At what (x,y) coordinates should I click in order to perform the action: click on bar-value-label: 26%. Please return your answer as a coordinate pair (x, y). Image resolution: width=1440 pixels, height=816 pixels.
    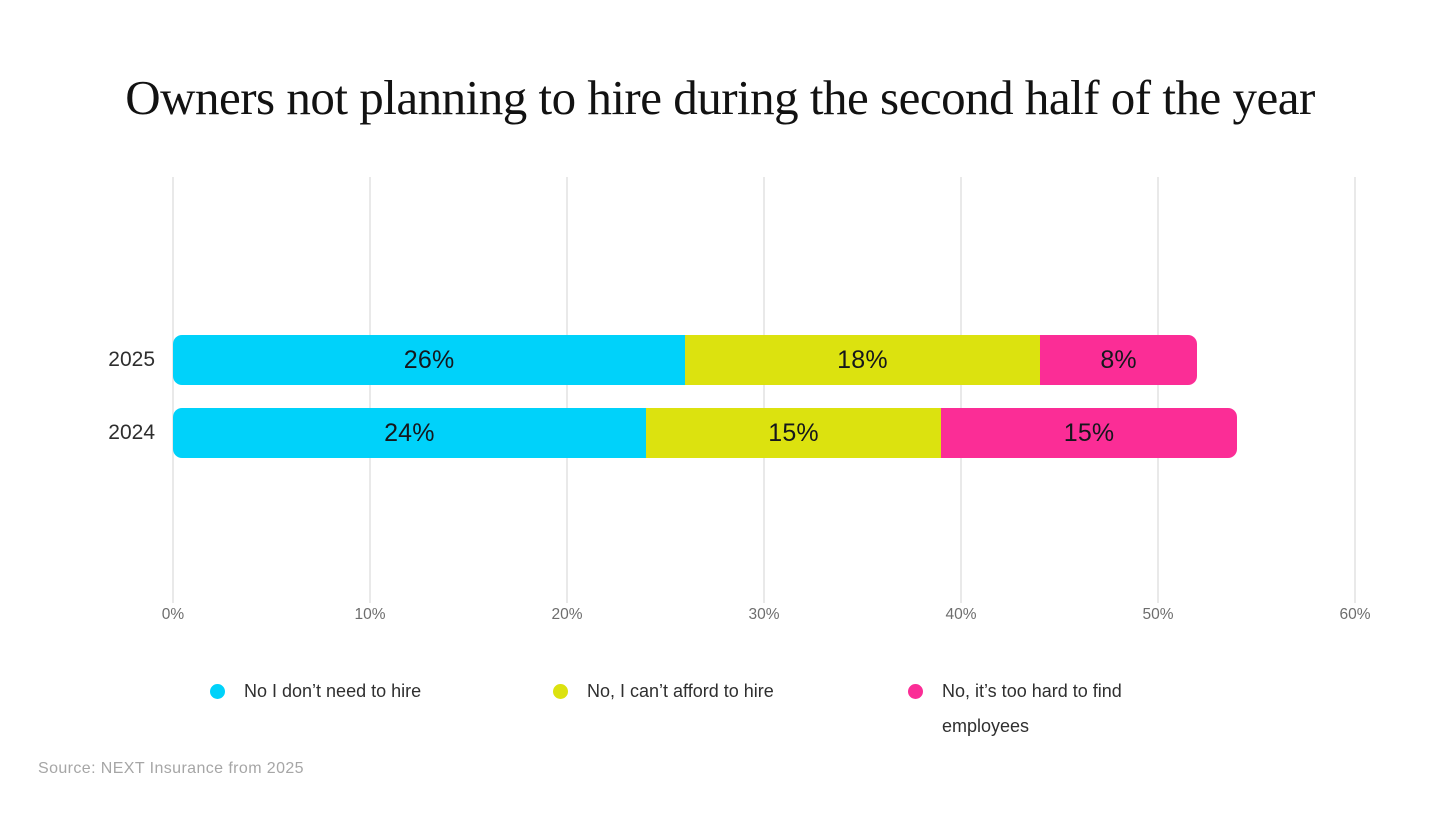
    Looking at the image, I should click on (429, 359).